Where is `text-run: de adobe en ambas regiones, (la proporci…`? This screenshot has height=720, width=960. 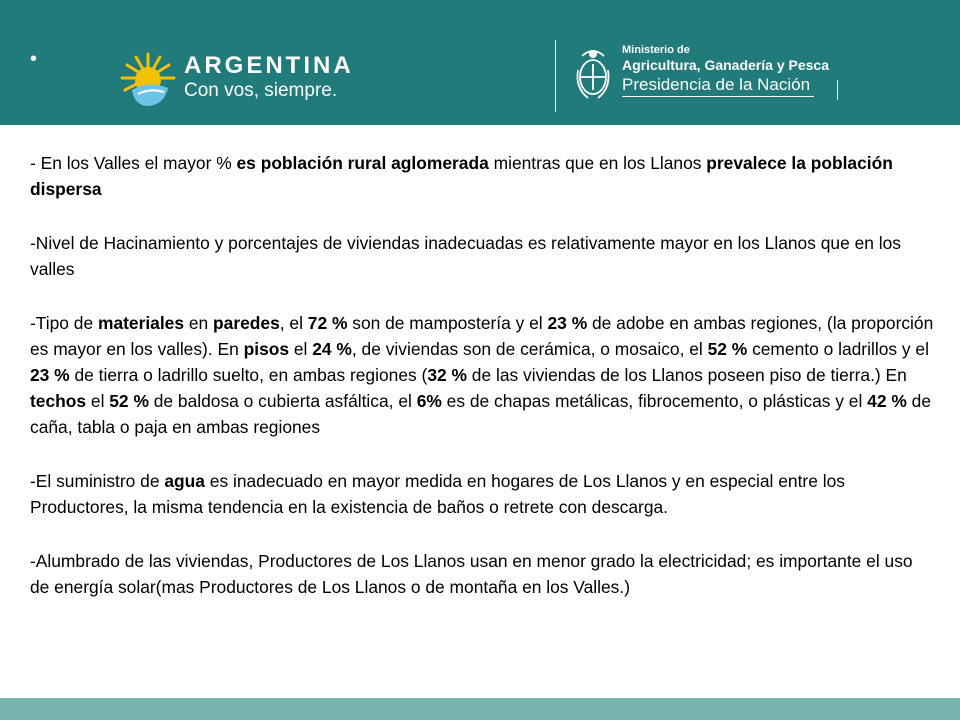 text-run: de adobe en ambas regiones, (la proporci… is located at coordinates (482, 336).